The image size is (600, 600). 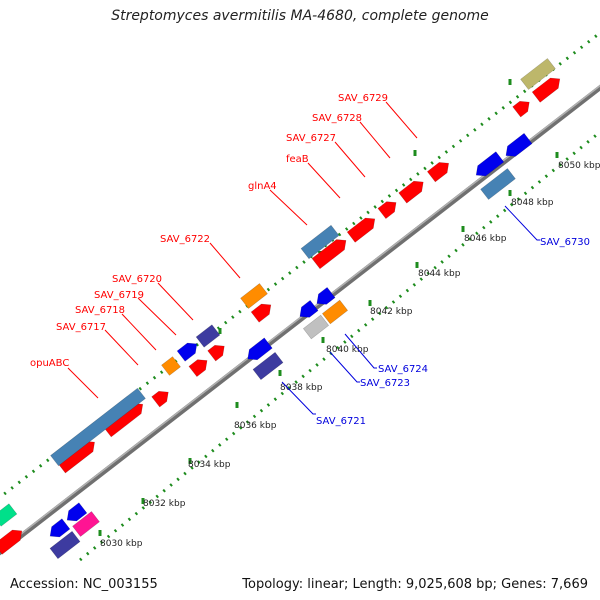 I want to click on ruler-label: 8030 kbp, so click(x=121, y=544).